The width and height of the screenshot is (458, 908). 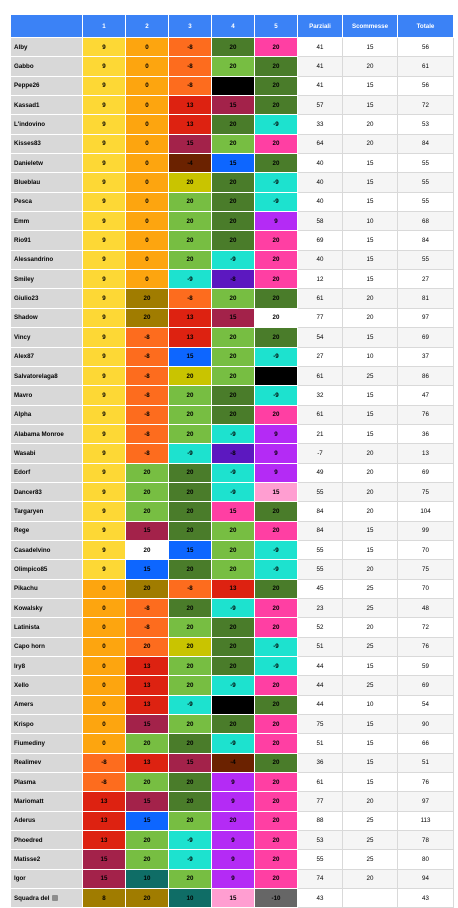 I want to click on partials-cell: 58, so click(x=320, y=221).